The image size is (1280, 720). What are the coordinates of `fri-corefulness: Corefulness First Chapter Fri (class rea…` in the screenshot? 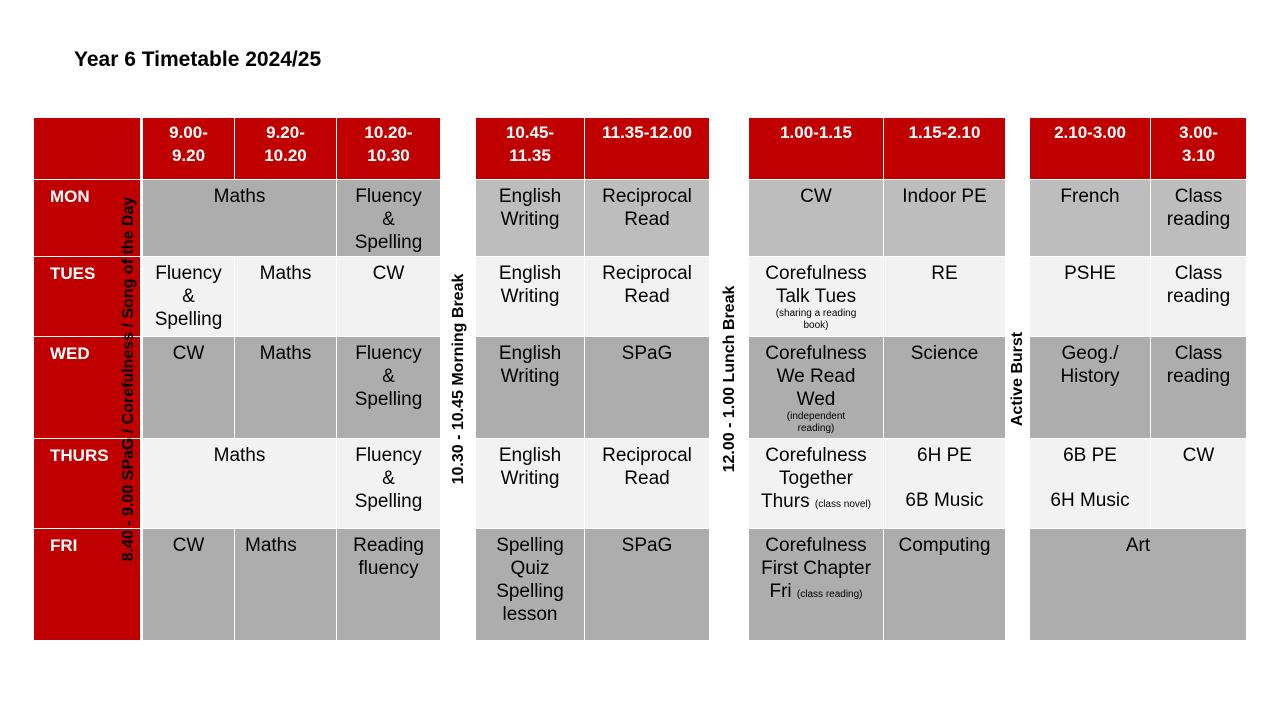 It's located at (816, 585).